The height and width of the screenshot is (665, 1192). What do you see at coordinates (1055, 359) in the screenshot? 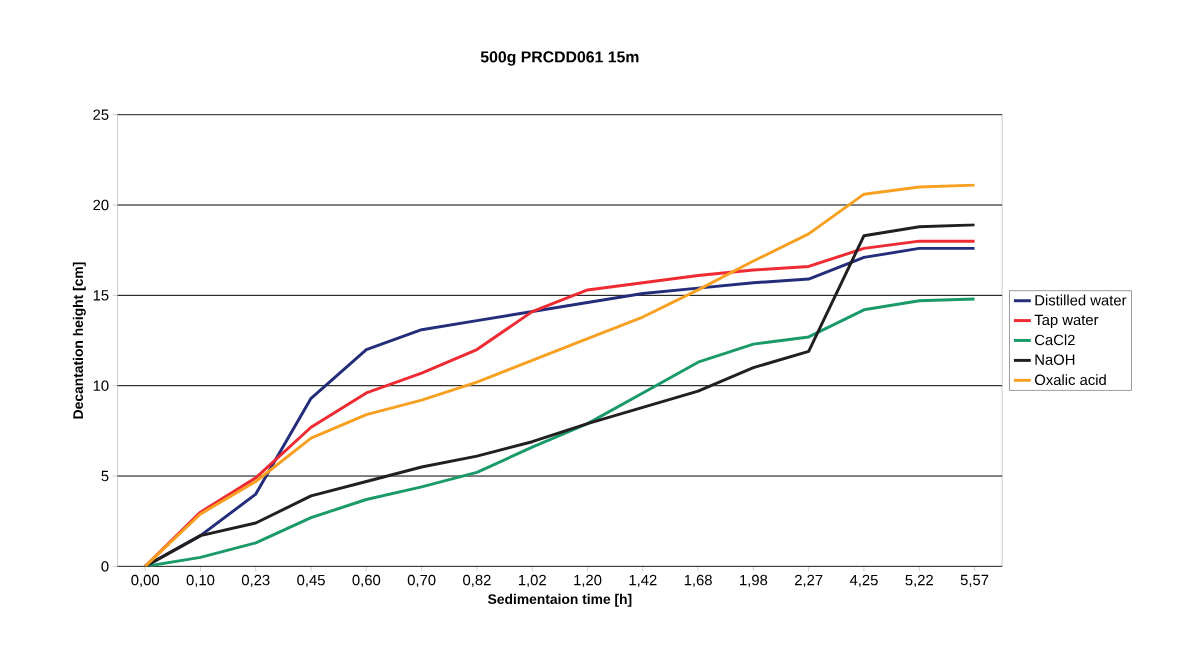
I see `legend-label: NaOH` at bounding box center [1055, 359].